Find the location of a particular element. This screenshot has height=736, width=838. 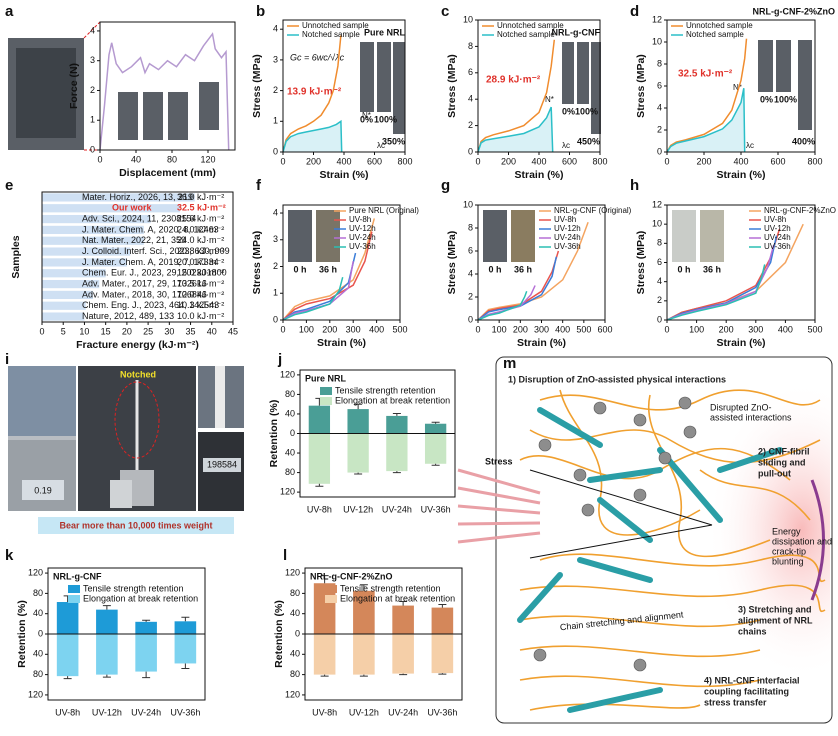

scale-display is located at coordinates (222, 465).